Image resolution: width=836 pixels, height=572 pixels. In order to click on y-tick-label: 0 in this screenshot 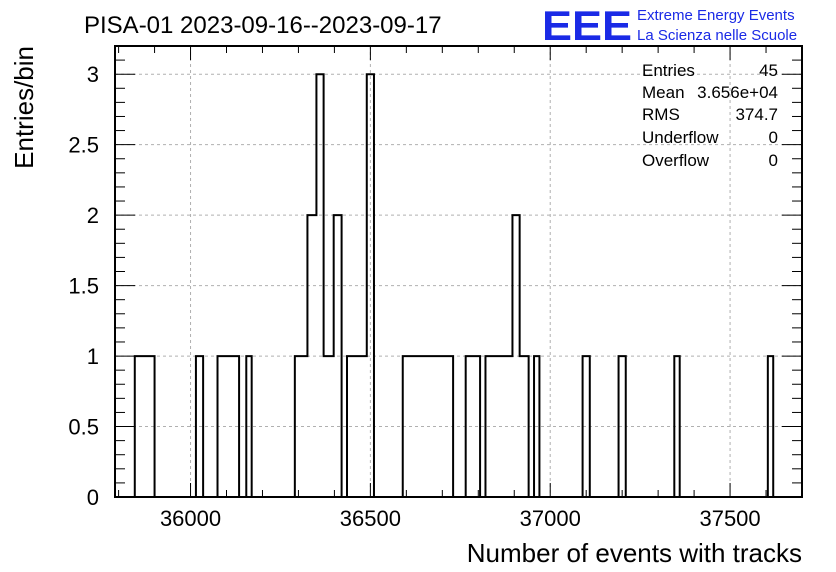, I will do `click(93, 497)`.